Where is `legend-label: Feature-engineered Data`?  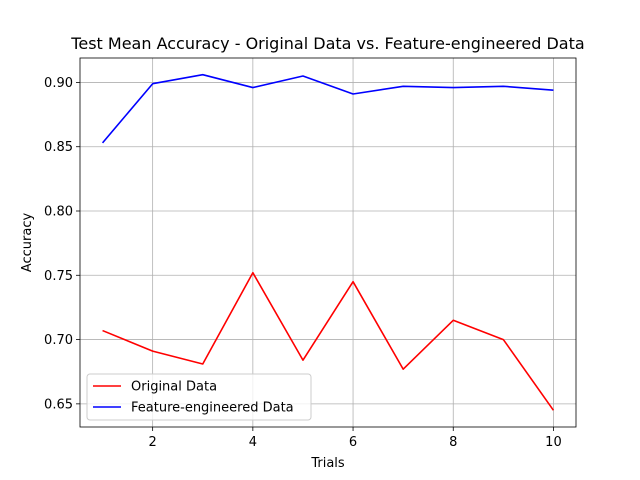
legend-label: Feature-engineered Data is located at coordinates (212, 408).